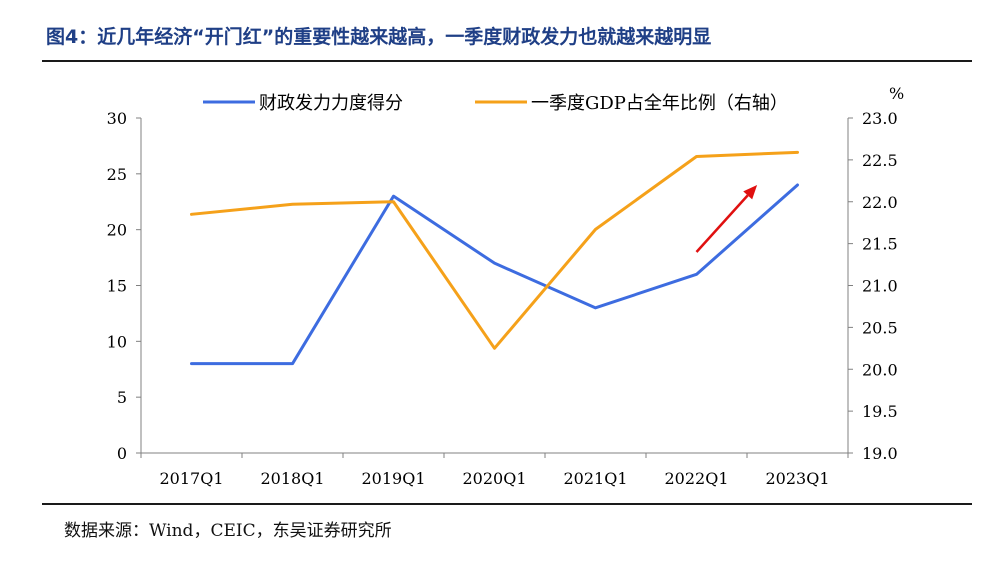 The width and height of the screenshot is (984, 576). What do you see at coordinates (494, 478) in the screenshot?
I see `x-tick-label: 2020Q1` at bounding box center [494, 478].